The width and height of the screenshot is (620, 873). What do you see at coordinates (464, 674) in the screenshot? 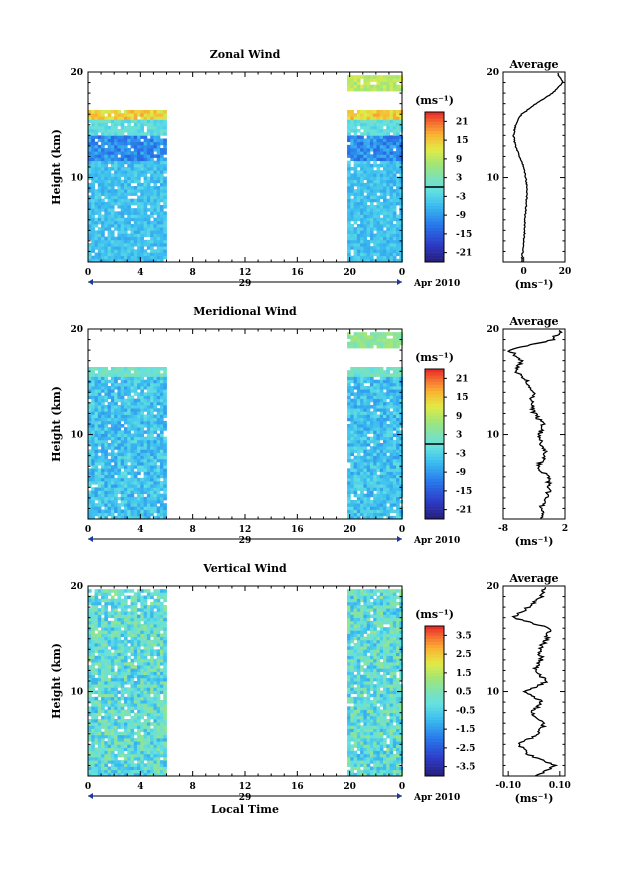
I see `colorbar-tick-label: 1.5` at bounding box center [464, 674].